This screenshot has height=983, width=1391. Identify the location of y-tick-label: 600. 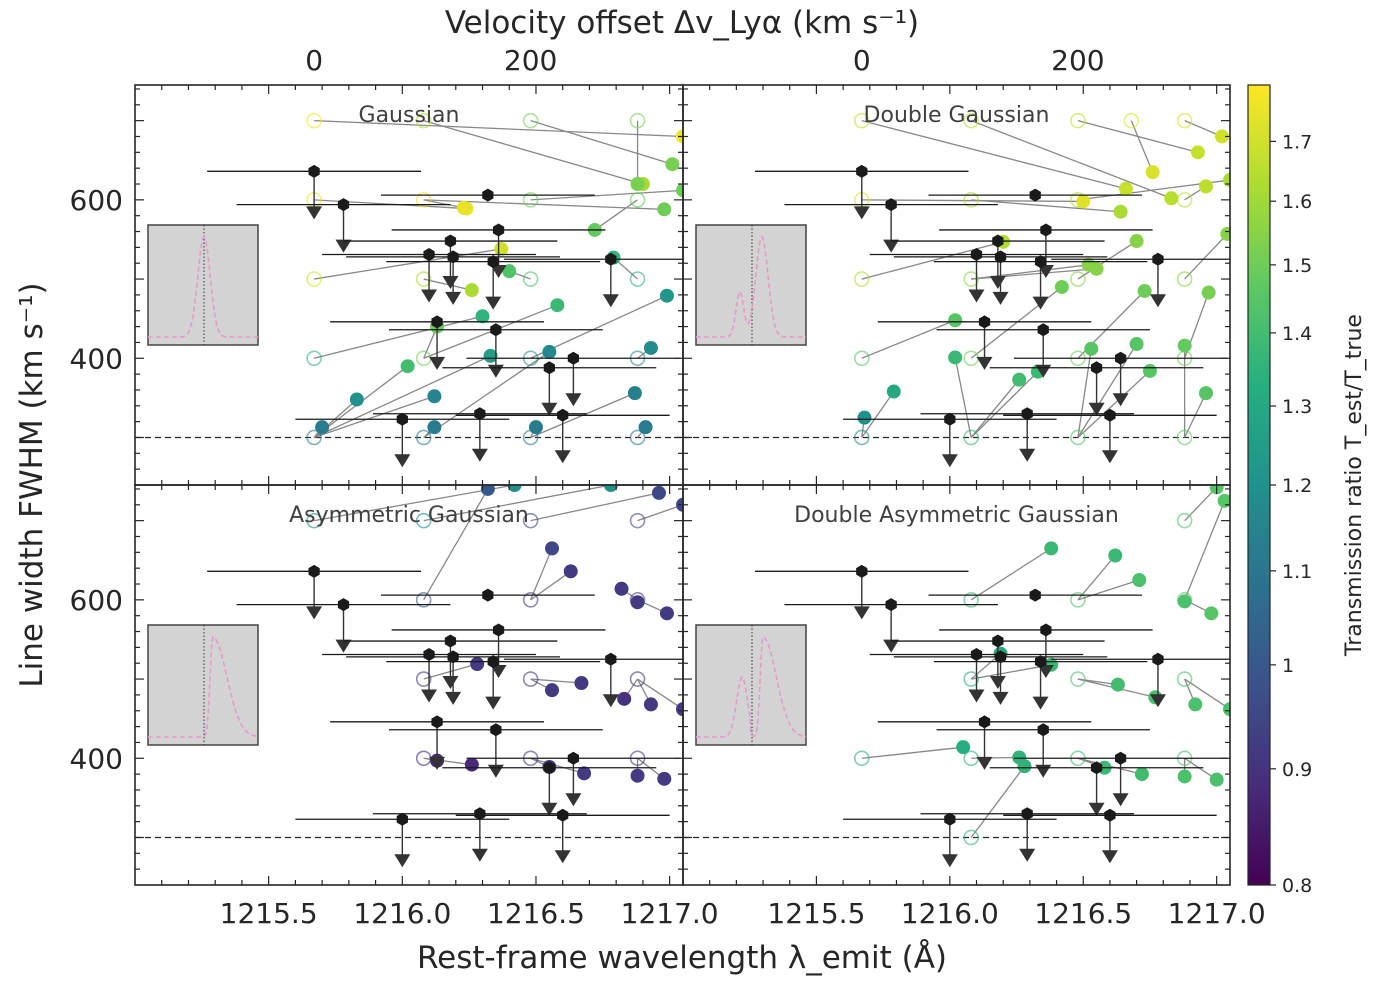
(96, 200).